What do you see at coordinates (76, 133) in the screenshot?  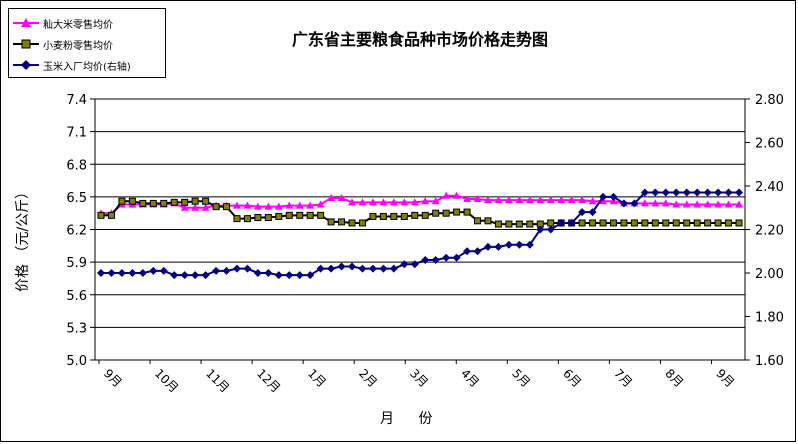 I see `y-tick-label: 7.1` at bounding box center [76, 133].